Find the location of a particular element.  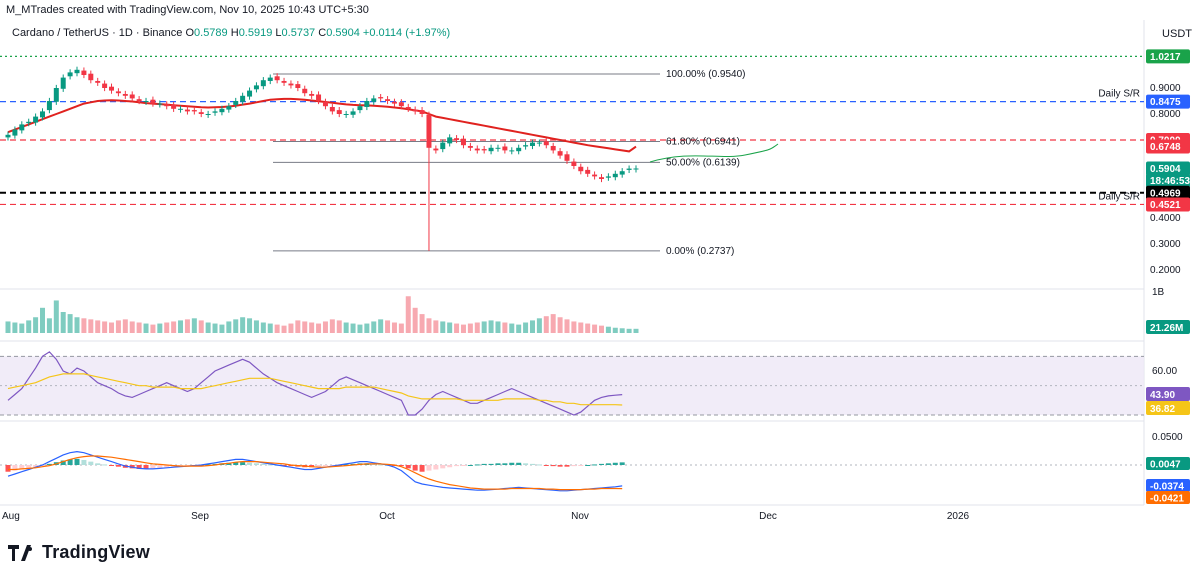

time-tick-label: Aug is located at coordinates (11, 516).